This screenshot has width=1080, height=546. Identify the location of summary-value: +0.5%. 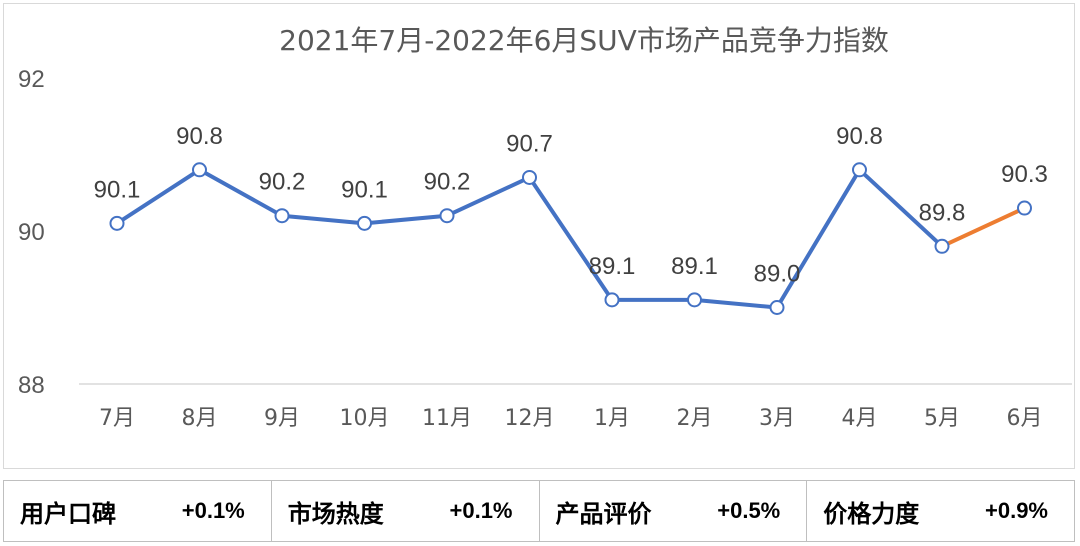
(749, 510).